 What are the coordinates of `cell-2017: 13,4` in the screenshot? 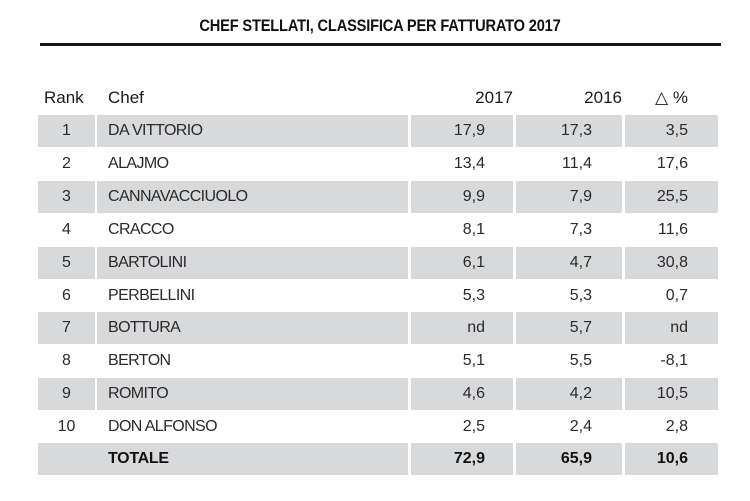 It's located at (469, 163).